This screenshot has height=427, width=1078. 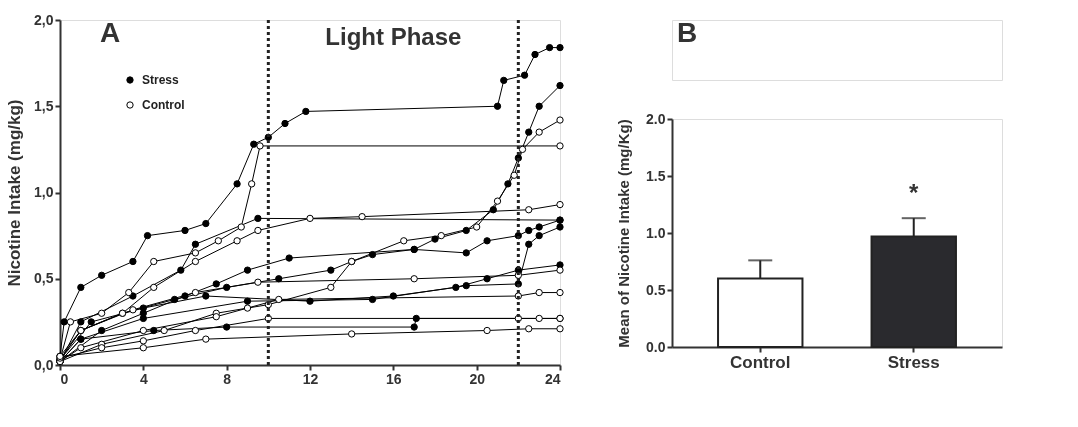 I want to click on annotation: Light Phase, so click(x=393, y=36).